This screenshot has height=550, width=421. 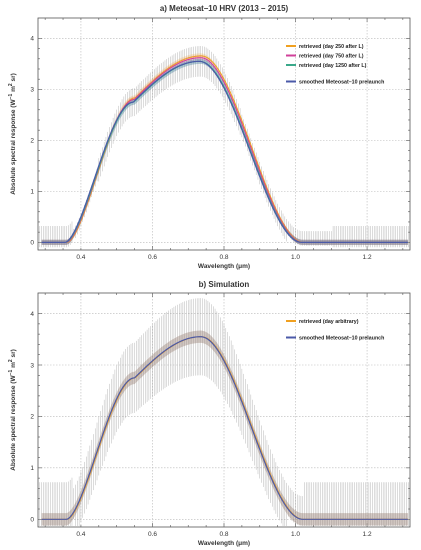 What do you see at coordinates (329, 322) in the screenshot?
I see `legend-label: retrieved (day arbitrary)` at bounding box center [329, 322].